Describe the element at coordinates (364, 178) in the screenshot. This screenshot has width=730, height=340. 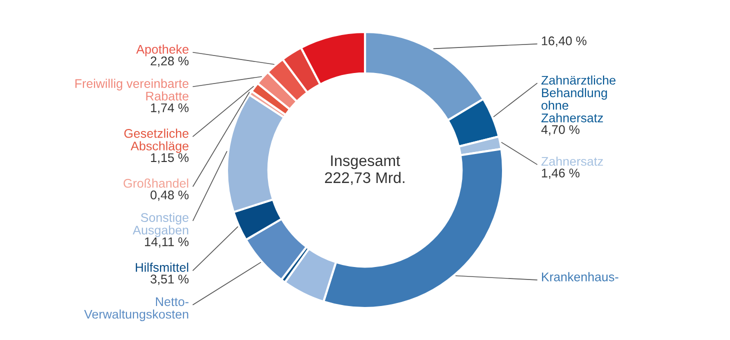
I see `text: 222,73 Mrd.` at that location.